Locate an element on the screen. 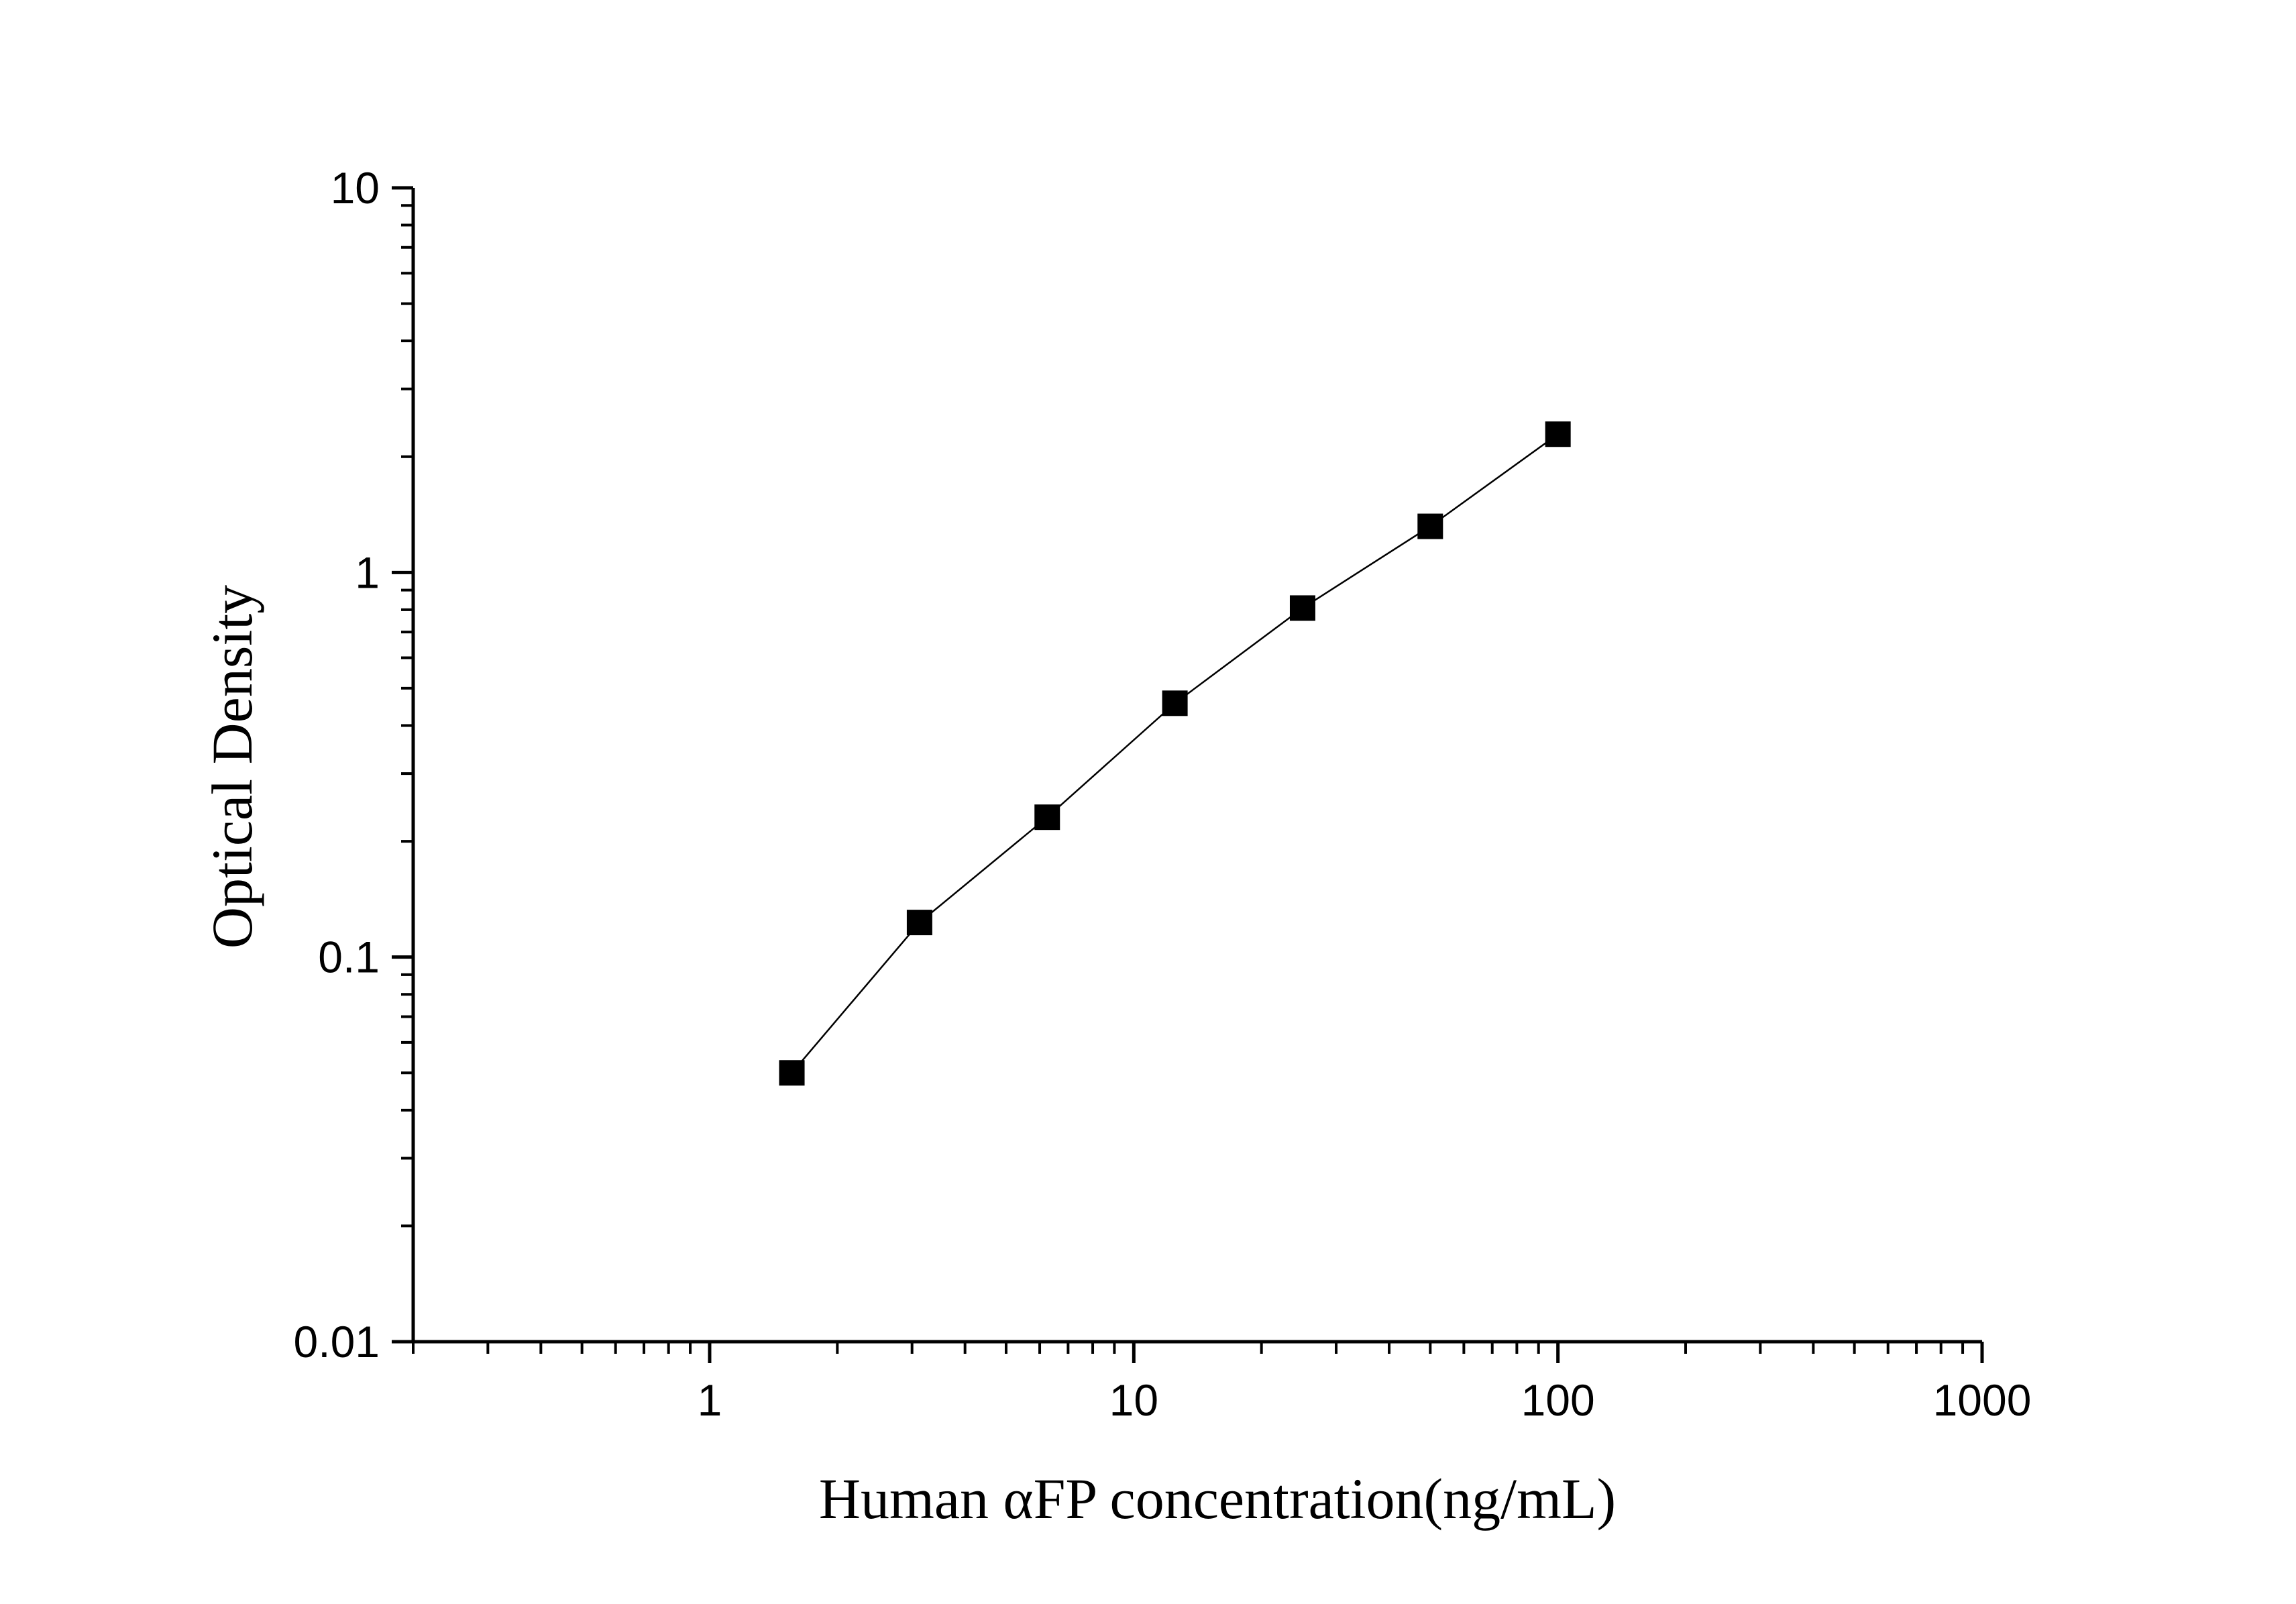 This screenshot has height=1604, width=2296. x-tick-label: 1000 is located at coordinates (1982, 1400).